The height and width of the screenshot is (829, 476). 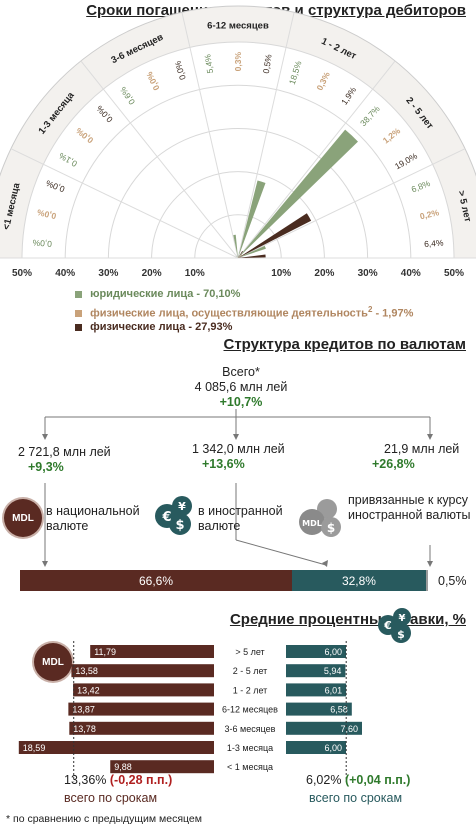 I want to click on legend-value-self-employed: - 1,97%, so click(x=393, y=313).